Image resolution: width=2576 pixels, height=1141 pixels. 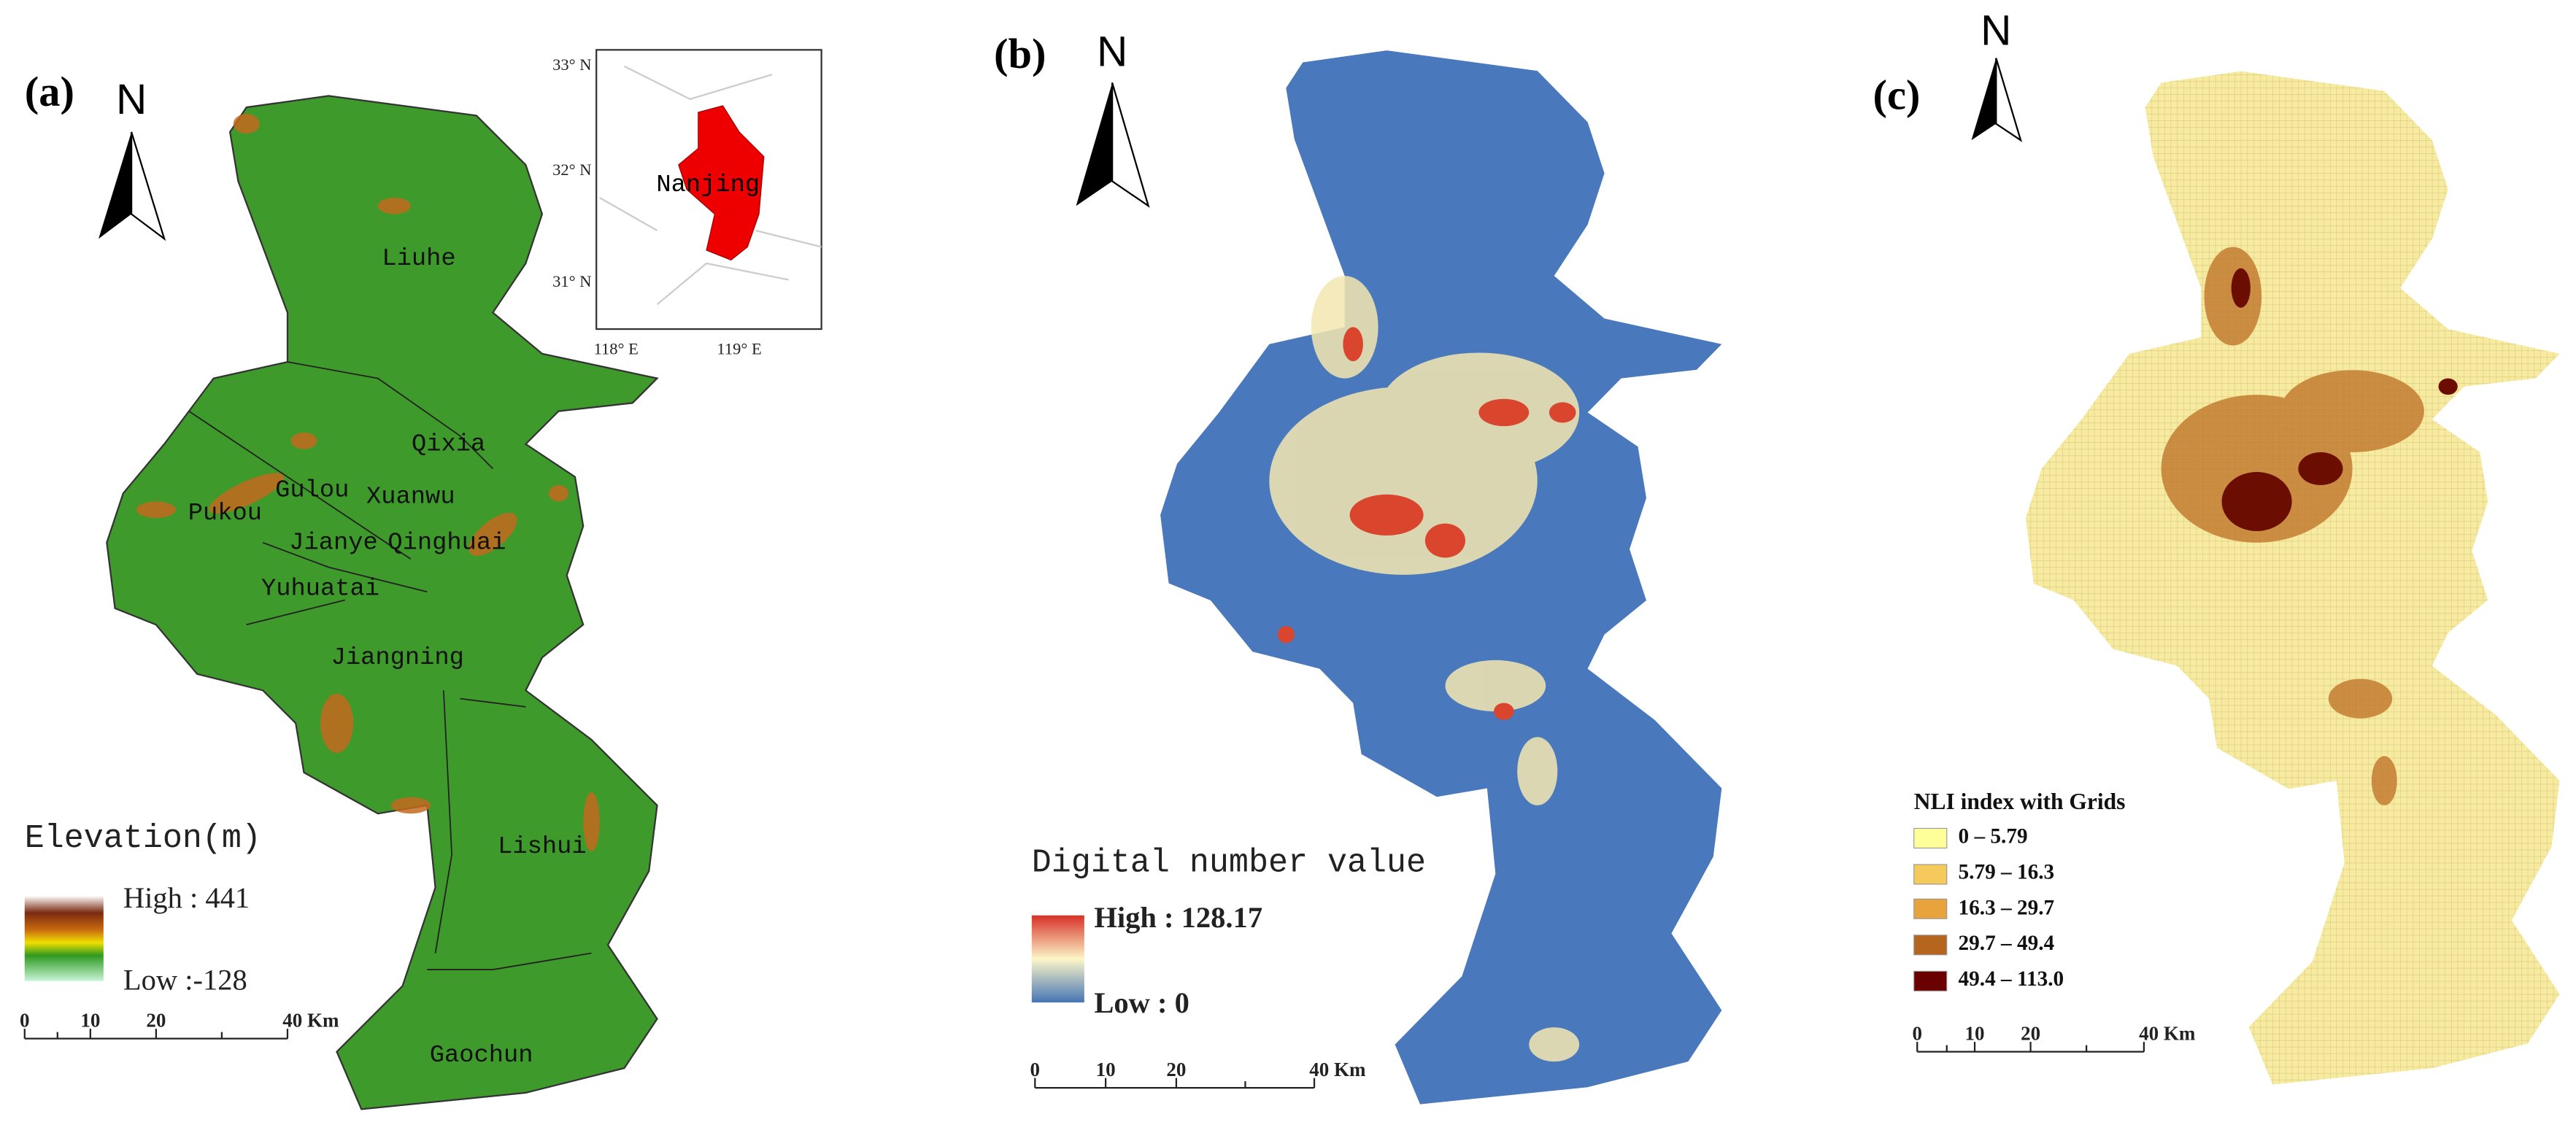 I want to click on district-label: Qinghuai, so click(x=446, y=543).